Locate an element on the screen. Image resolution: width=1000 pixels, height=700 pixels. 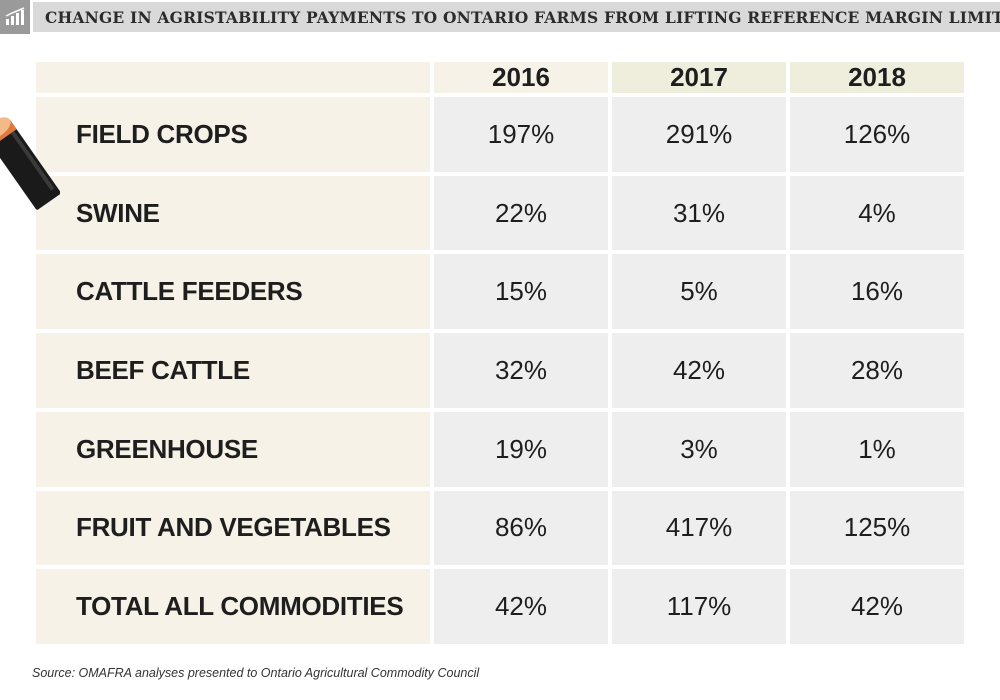
row-label: CATTLE FEEDERS is located at coordinates (233, 292).